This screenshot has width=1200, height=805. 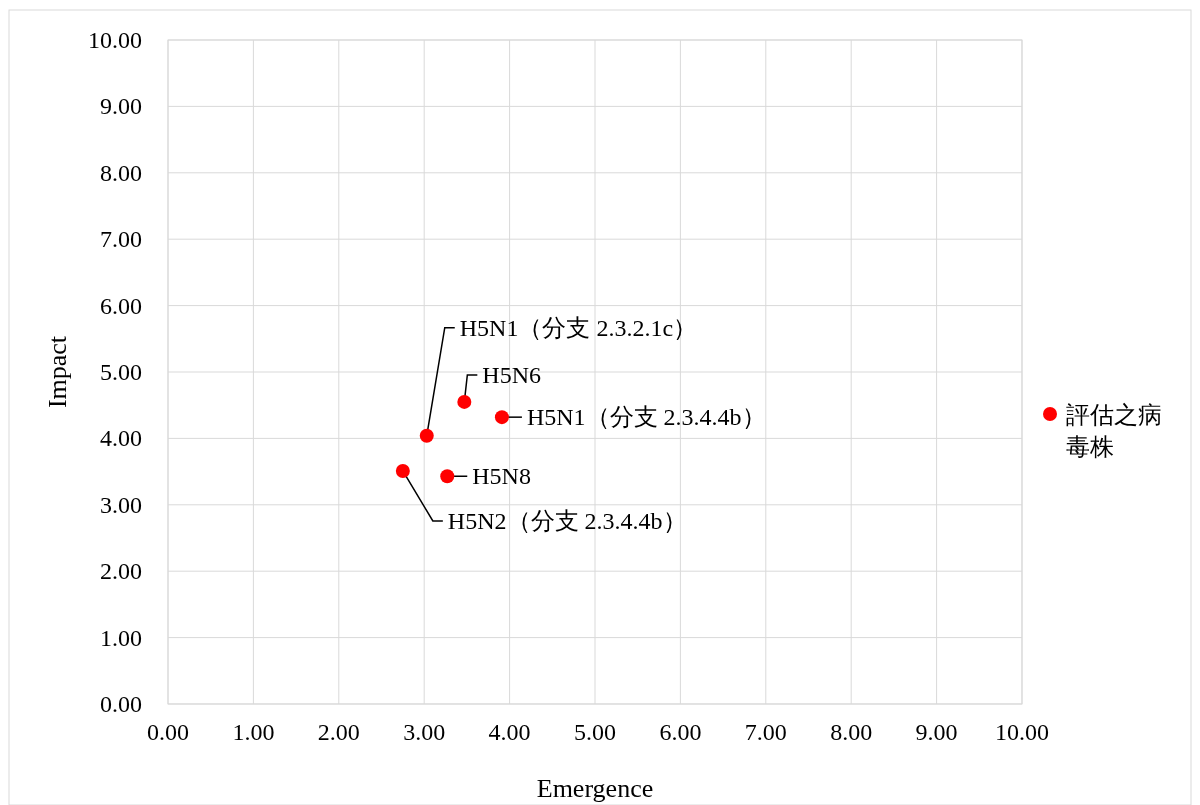 I want to click on y-tick-label: 10.00, so click(x=115, y=40).